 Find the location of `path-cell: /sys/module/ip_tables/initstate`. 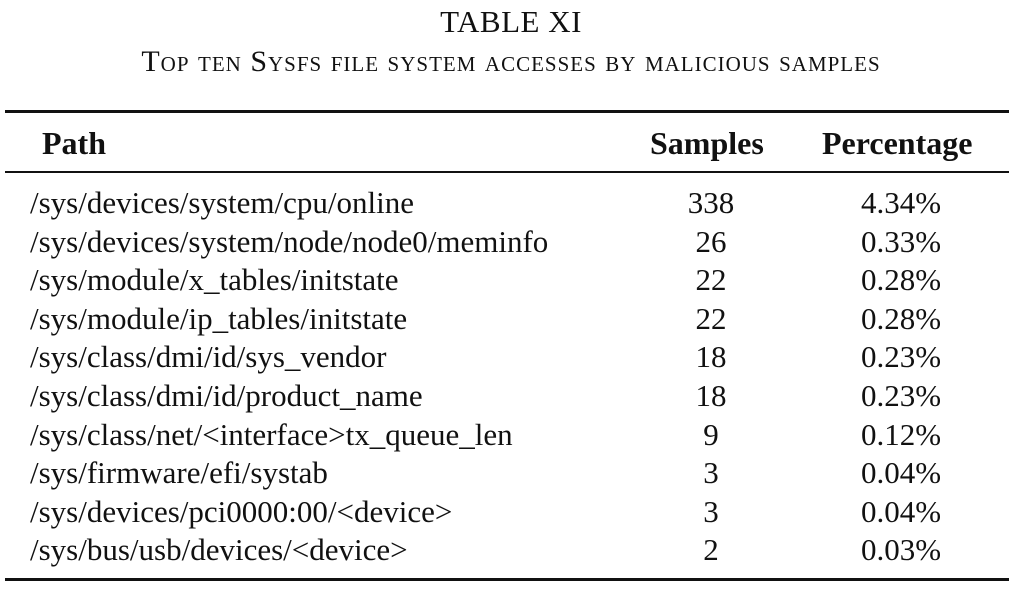

path-cell: /sys/module/ip_tables/initstate is located at coordinates (219, 318).